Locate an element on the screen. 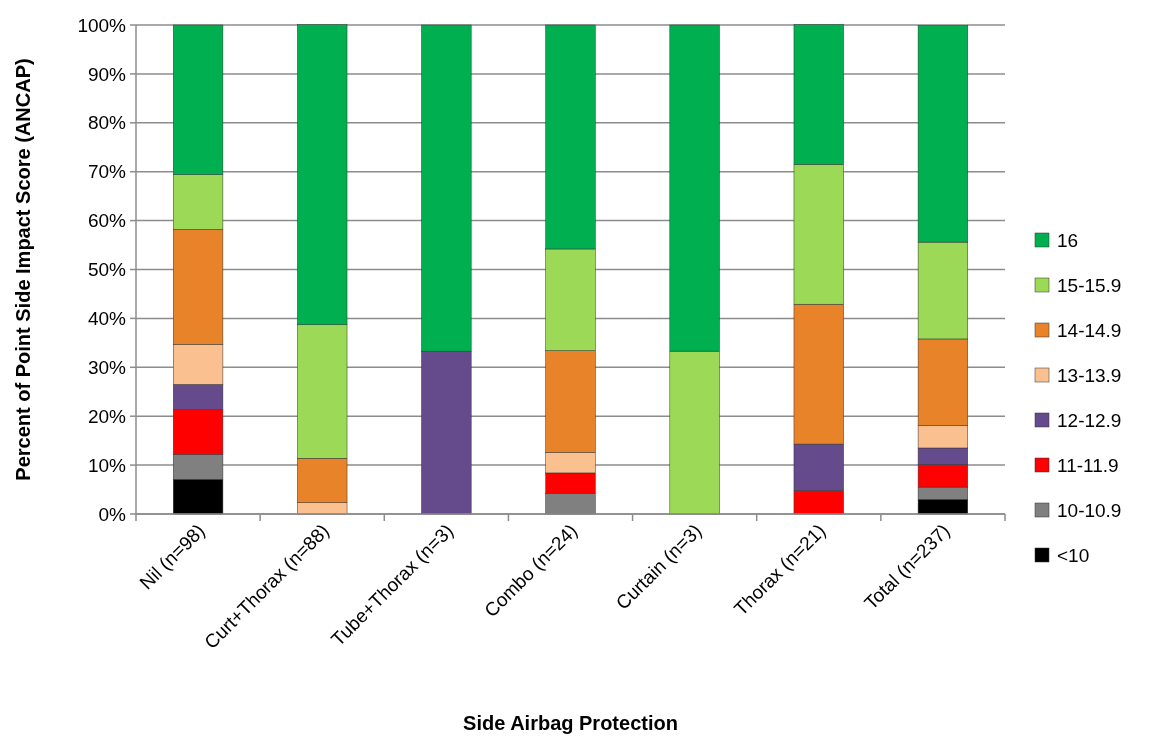 This screenshot has height=742, width=1152. legend-label: 13-13.9 is located at coordinates (1089, 375).